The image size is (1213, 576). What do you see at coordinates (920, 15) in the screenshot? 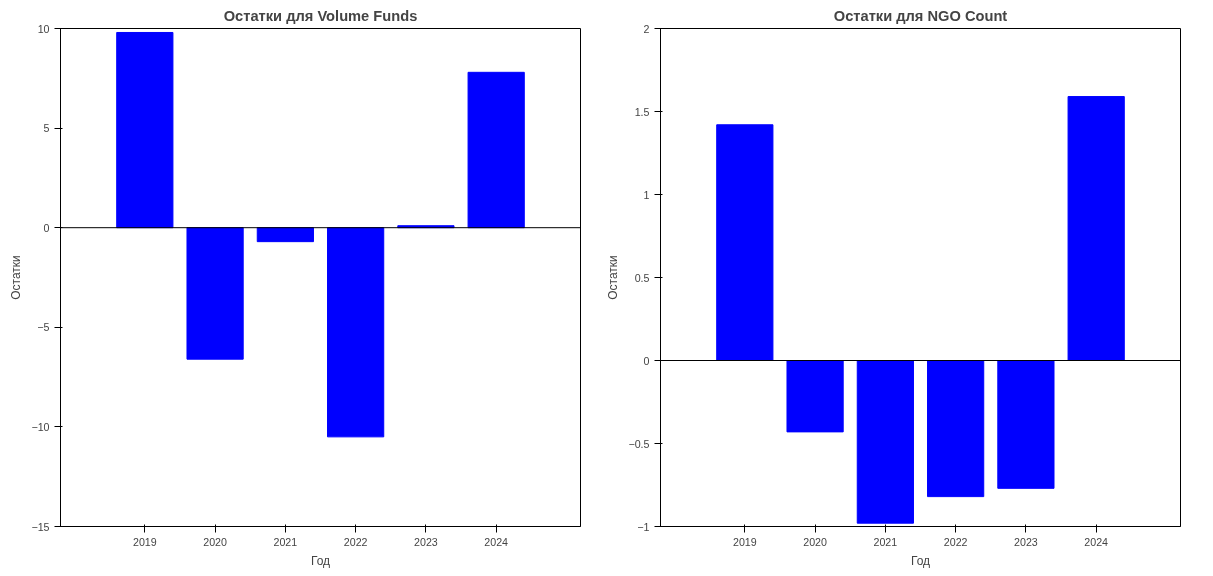
I see `chart-title: Остатки для NGO Count` at bounding box center [920, 15].